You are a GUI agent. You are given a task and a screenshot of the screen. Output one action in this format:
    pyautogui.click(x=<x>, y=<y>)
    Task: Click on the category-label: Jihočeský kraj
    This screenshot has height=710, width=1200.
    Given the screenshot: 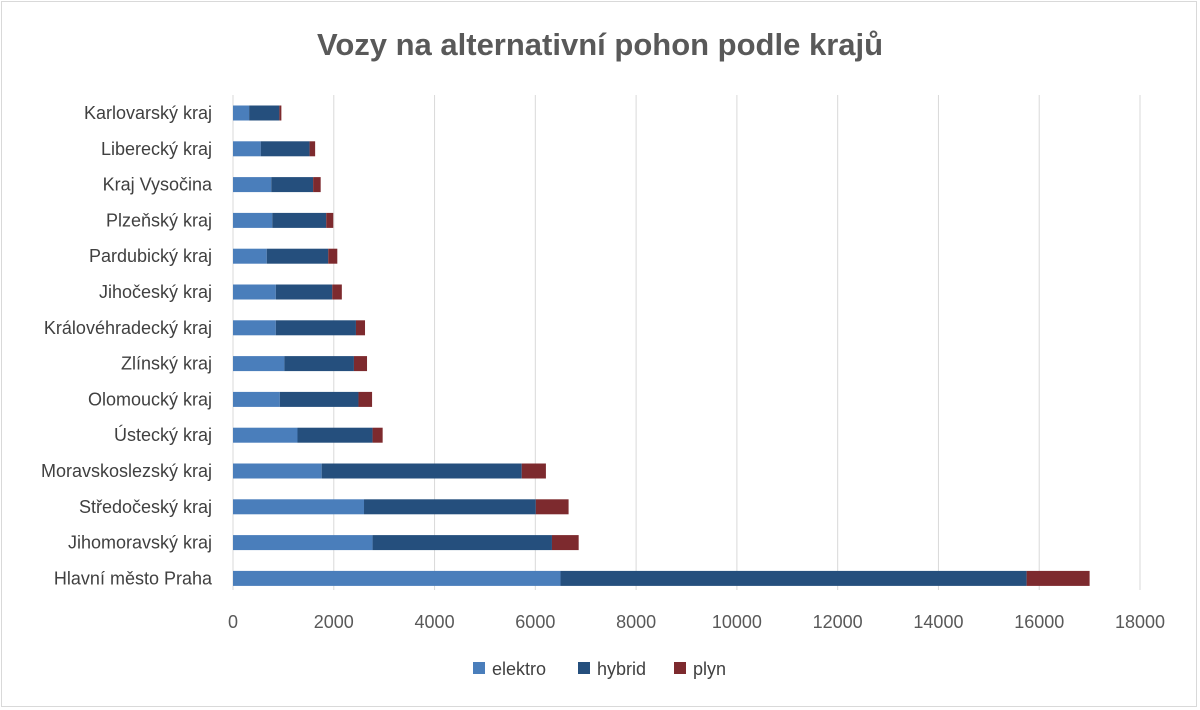 What is the action you would take?
    pyautogui.click(x=155, y=292)
    